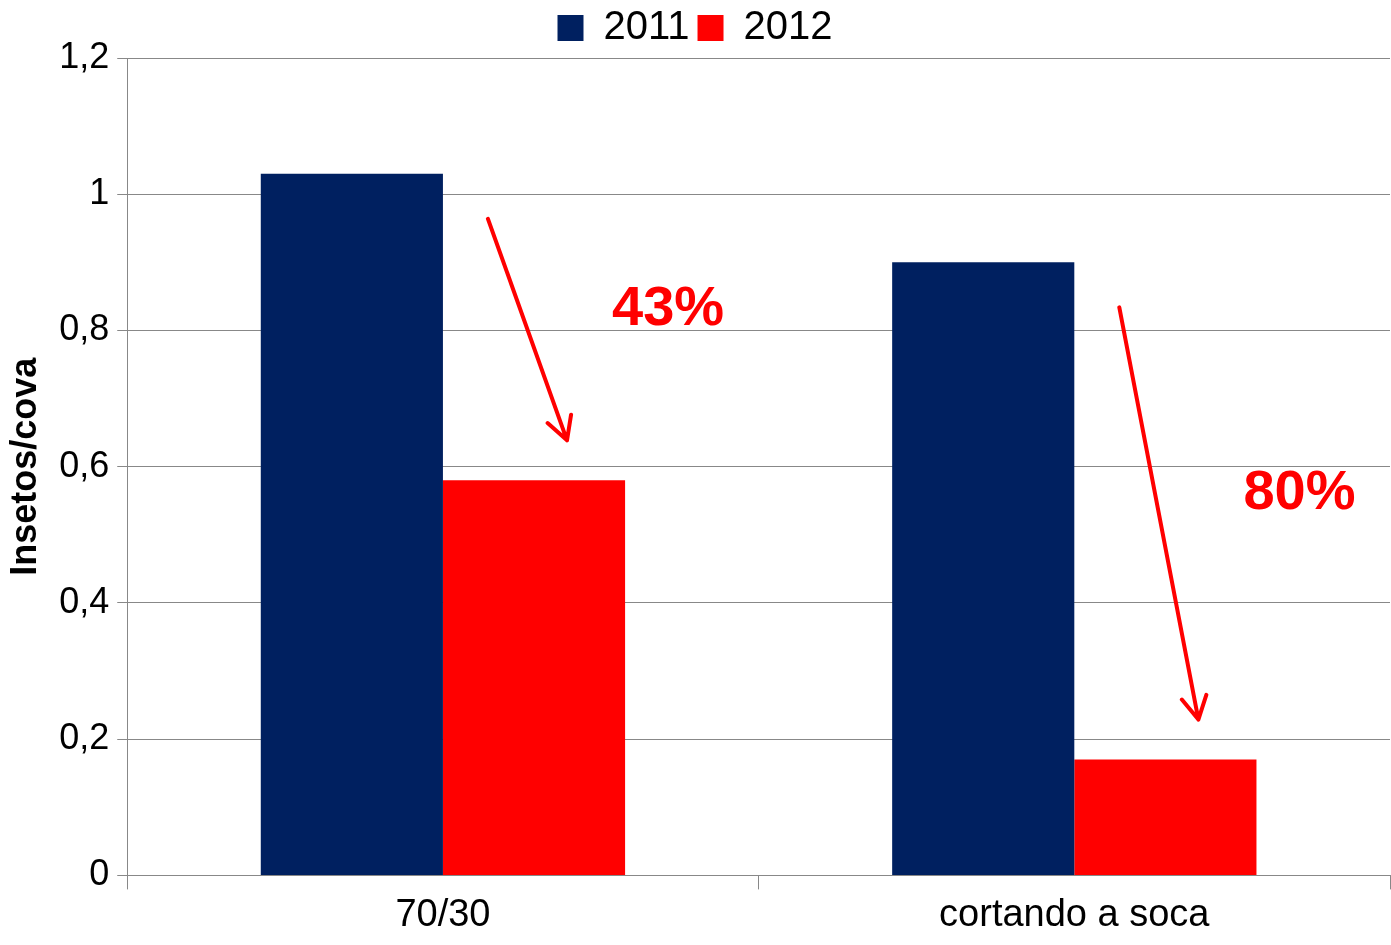 The width and height of the screenshot is (1391, 945). Describe the element at coordinates (443, 912) in the screenshot. I see `x-tick-label: 70/30` at that location.